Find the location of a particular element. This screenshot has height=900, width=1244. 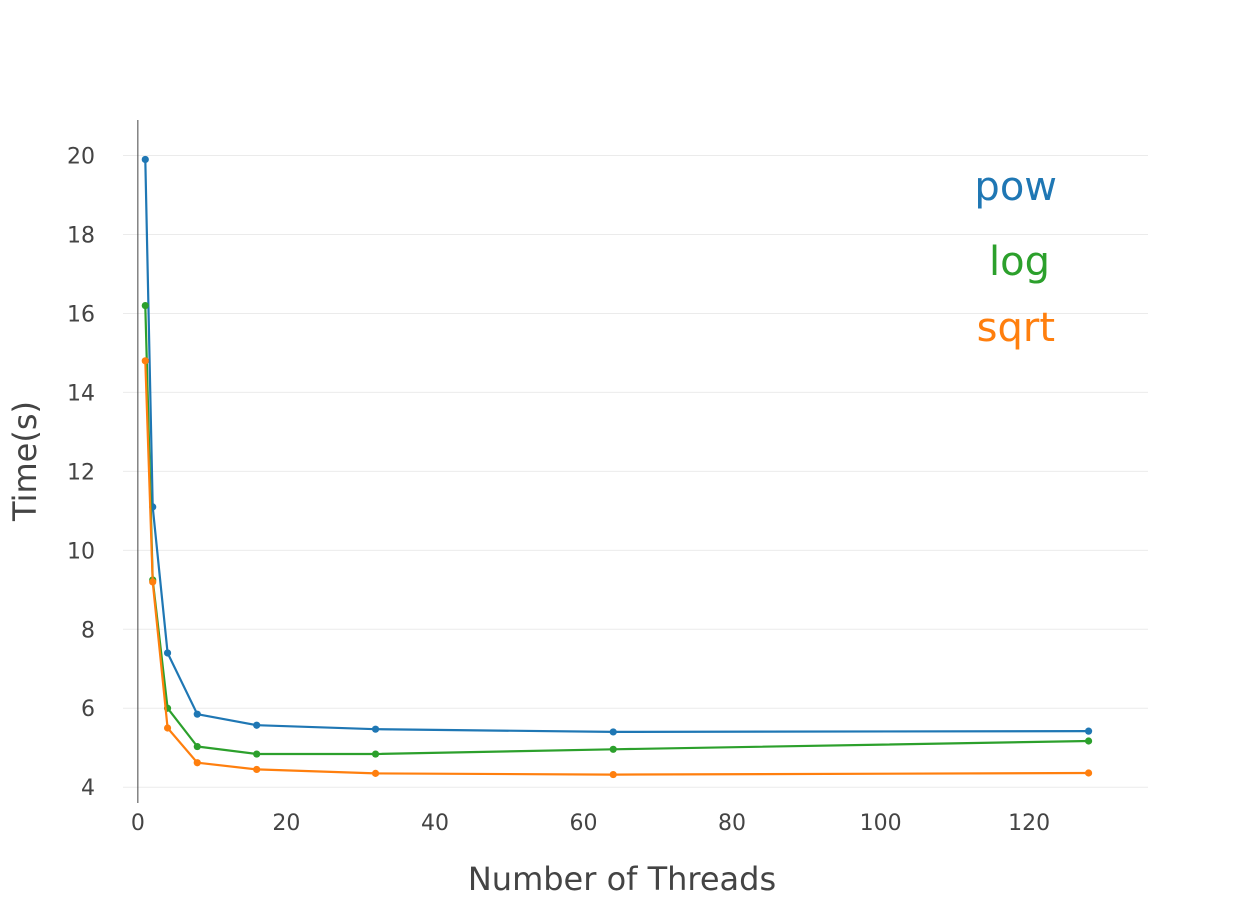

x-tick-label: 80 is located at coordinates (732, 823).